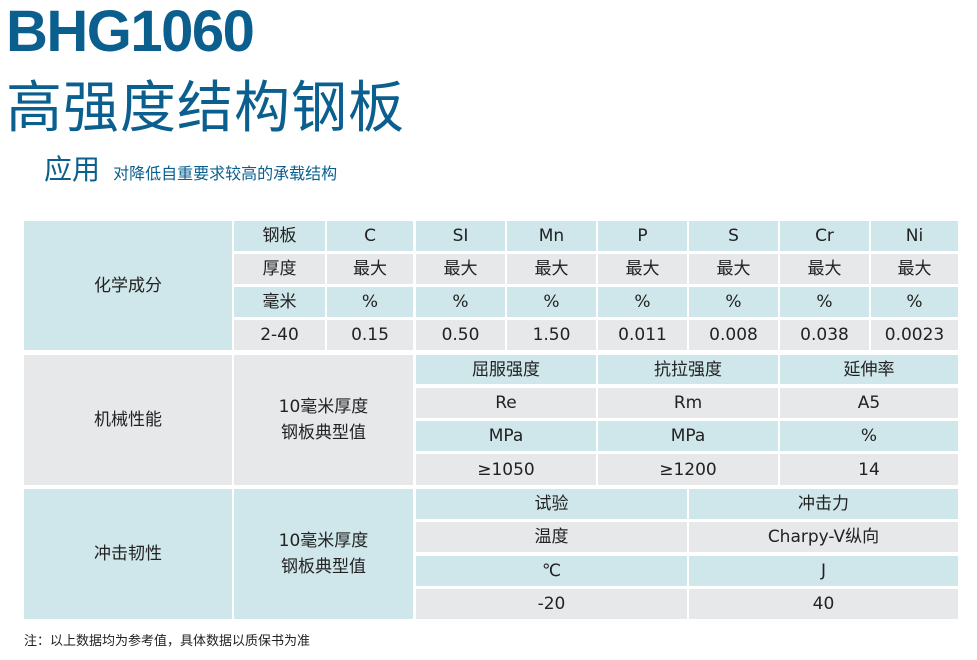 This screenshot has width=977, height=660. What do you see at coordinates (460, 335) in the screenshot?
I see `chem-cell: 0.50` at bounding box center [460, 335].